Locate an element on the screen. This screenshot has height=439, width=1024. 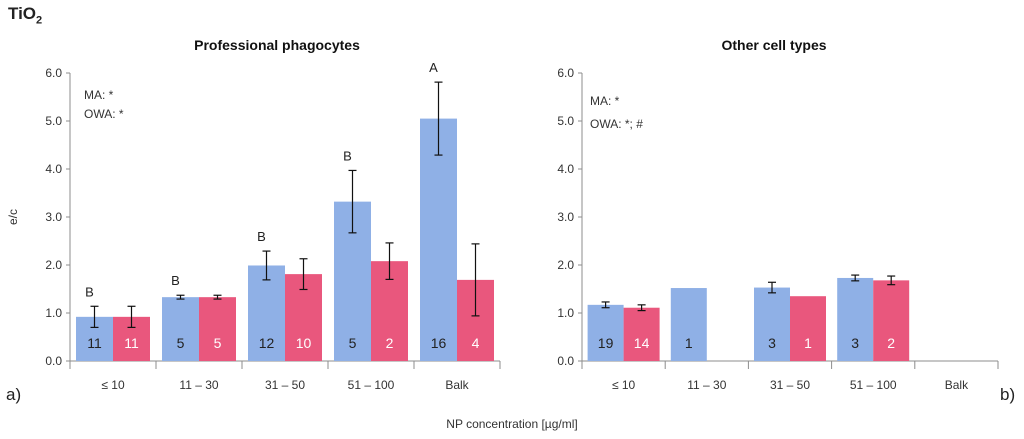
x-axis-title: NP concentration [µg/ml] is located at coordinates (512, 424).